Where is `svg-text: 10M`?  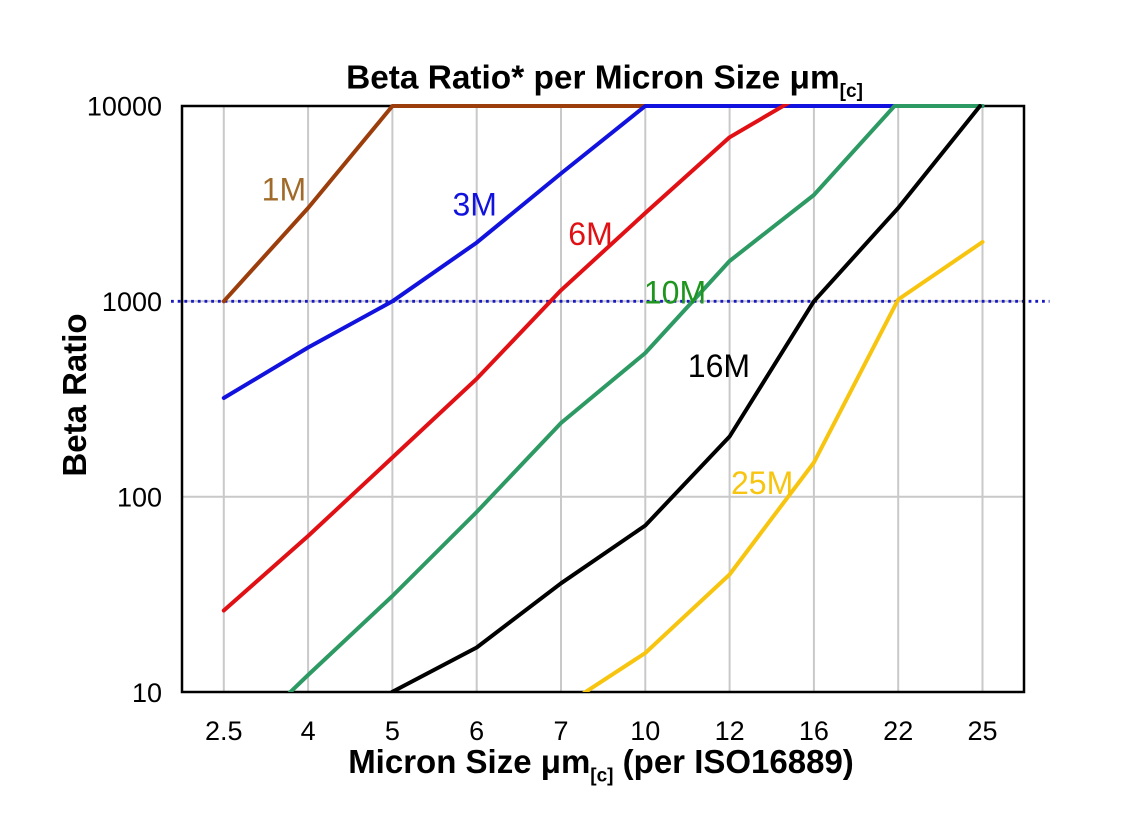 svg-text: 10M is located at coordinates (675, 293).